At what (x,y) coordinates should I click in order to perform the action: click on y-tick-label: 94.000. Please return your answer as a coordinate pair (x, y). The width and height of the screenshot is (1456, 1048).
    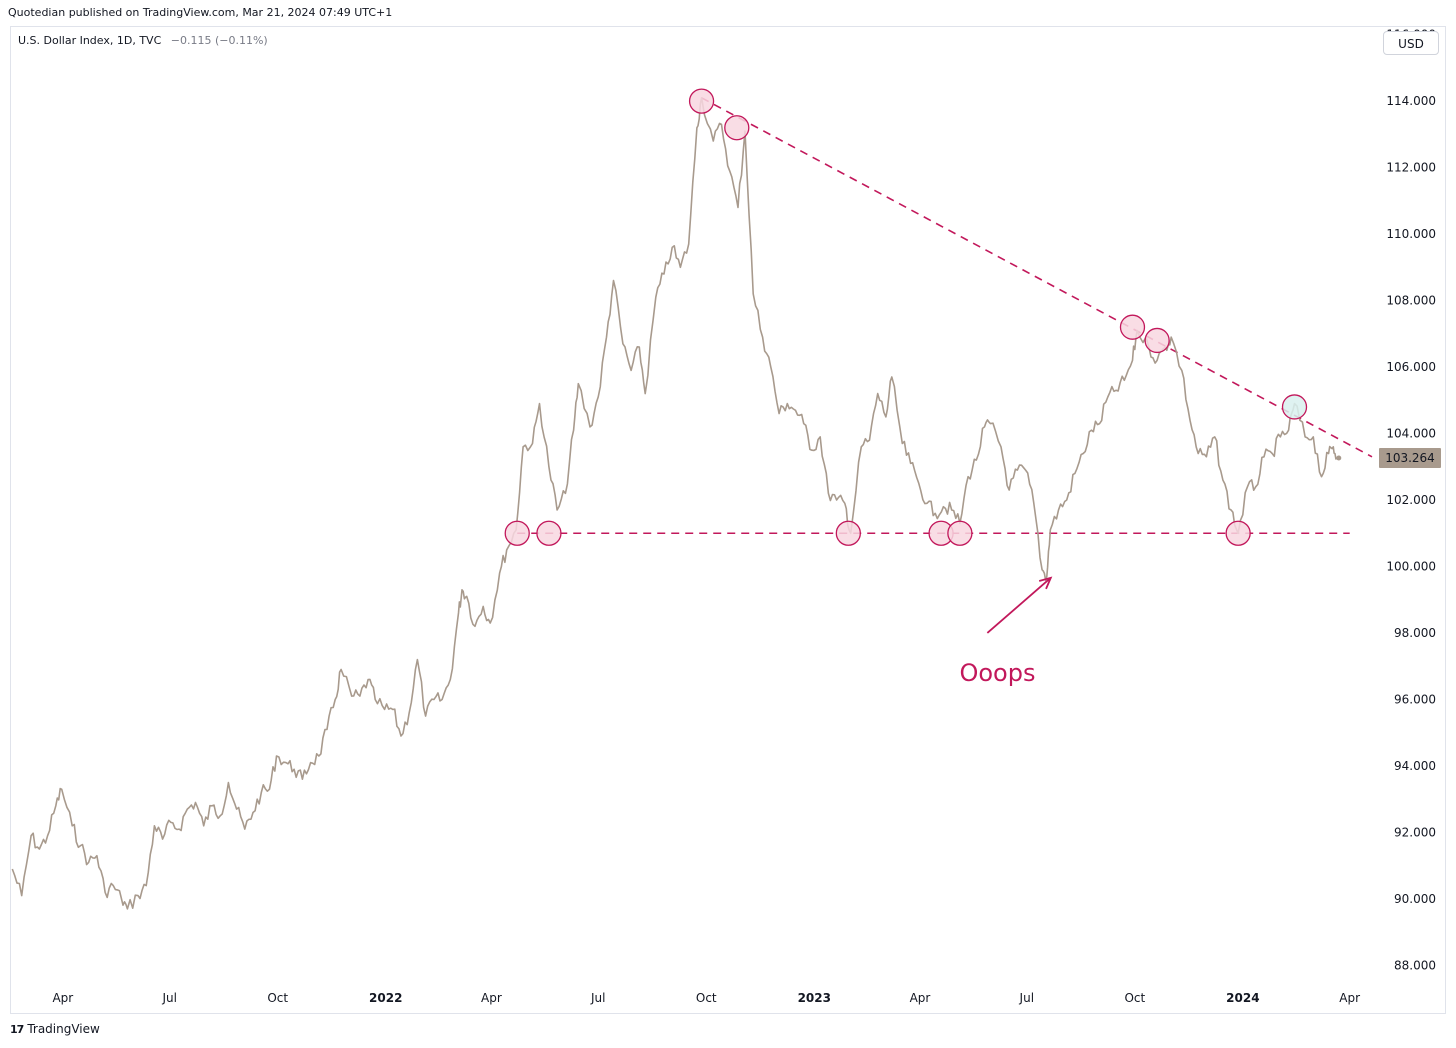
    Looking at the image, I should click on (1415, 766).